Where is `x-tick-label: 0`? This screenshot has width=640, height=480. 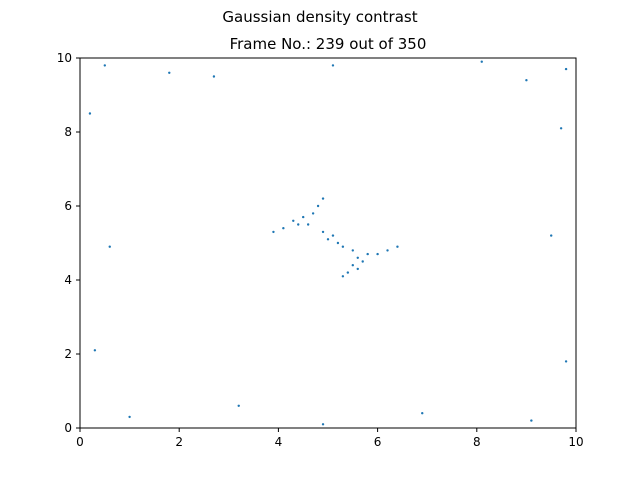 x-tick-label: 0 is located at coordinates (80, 442).